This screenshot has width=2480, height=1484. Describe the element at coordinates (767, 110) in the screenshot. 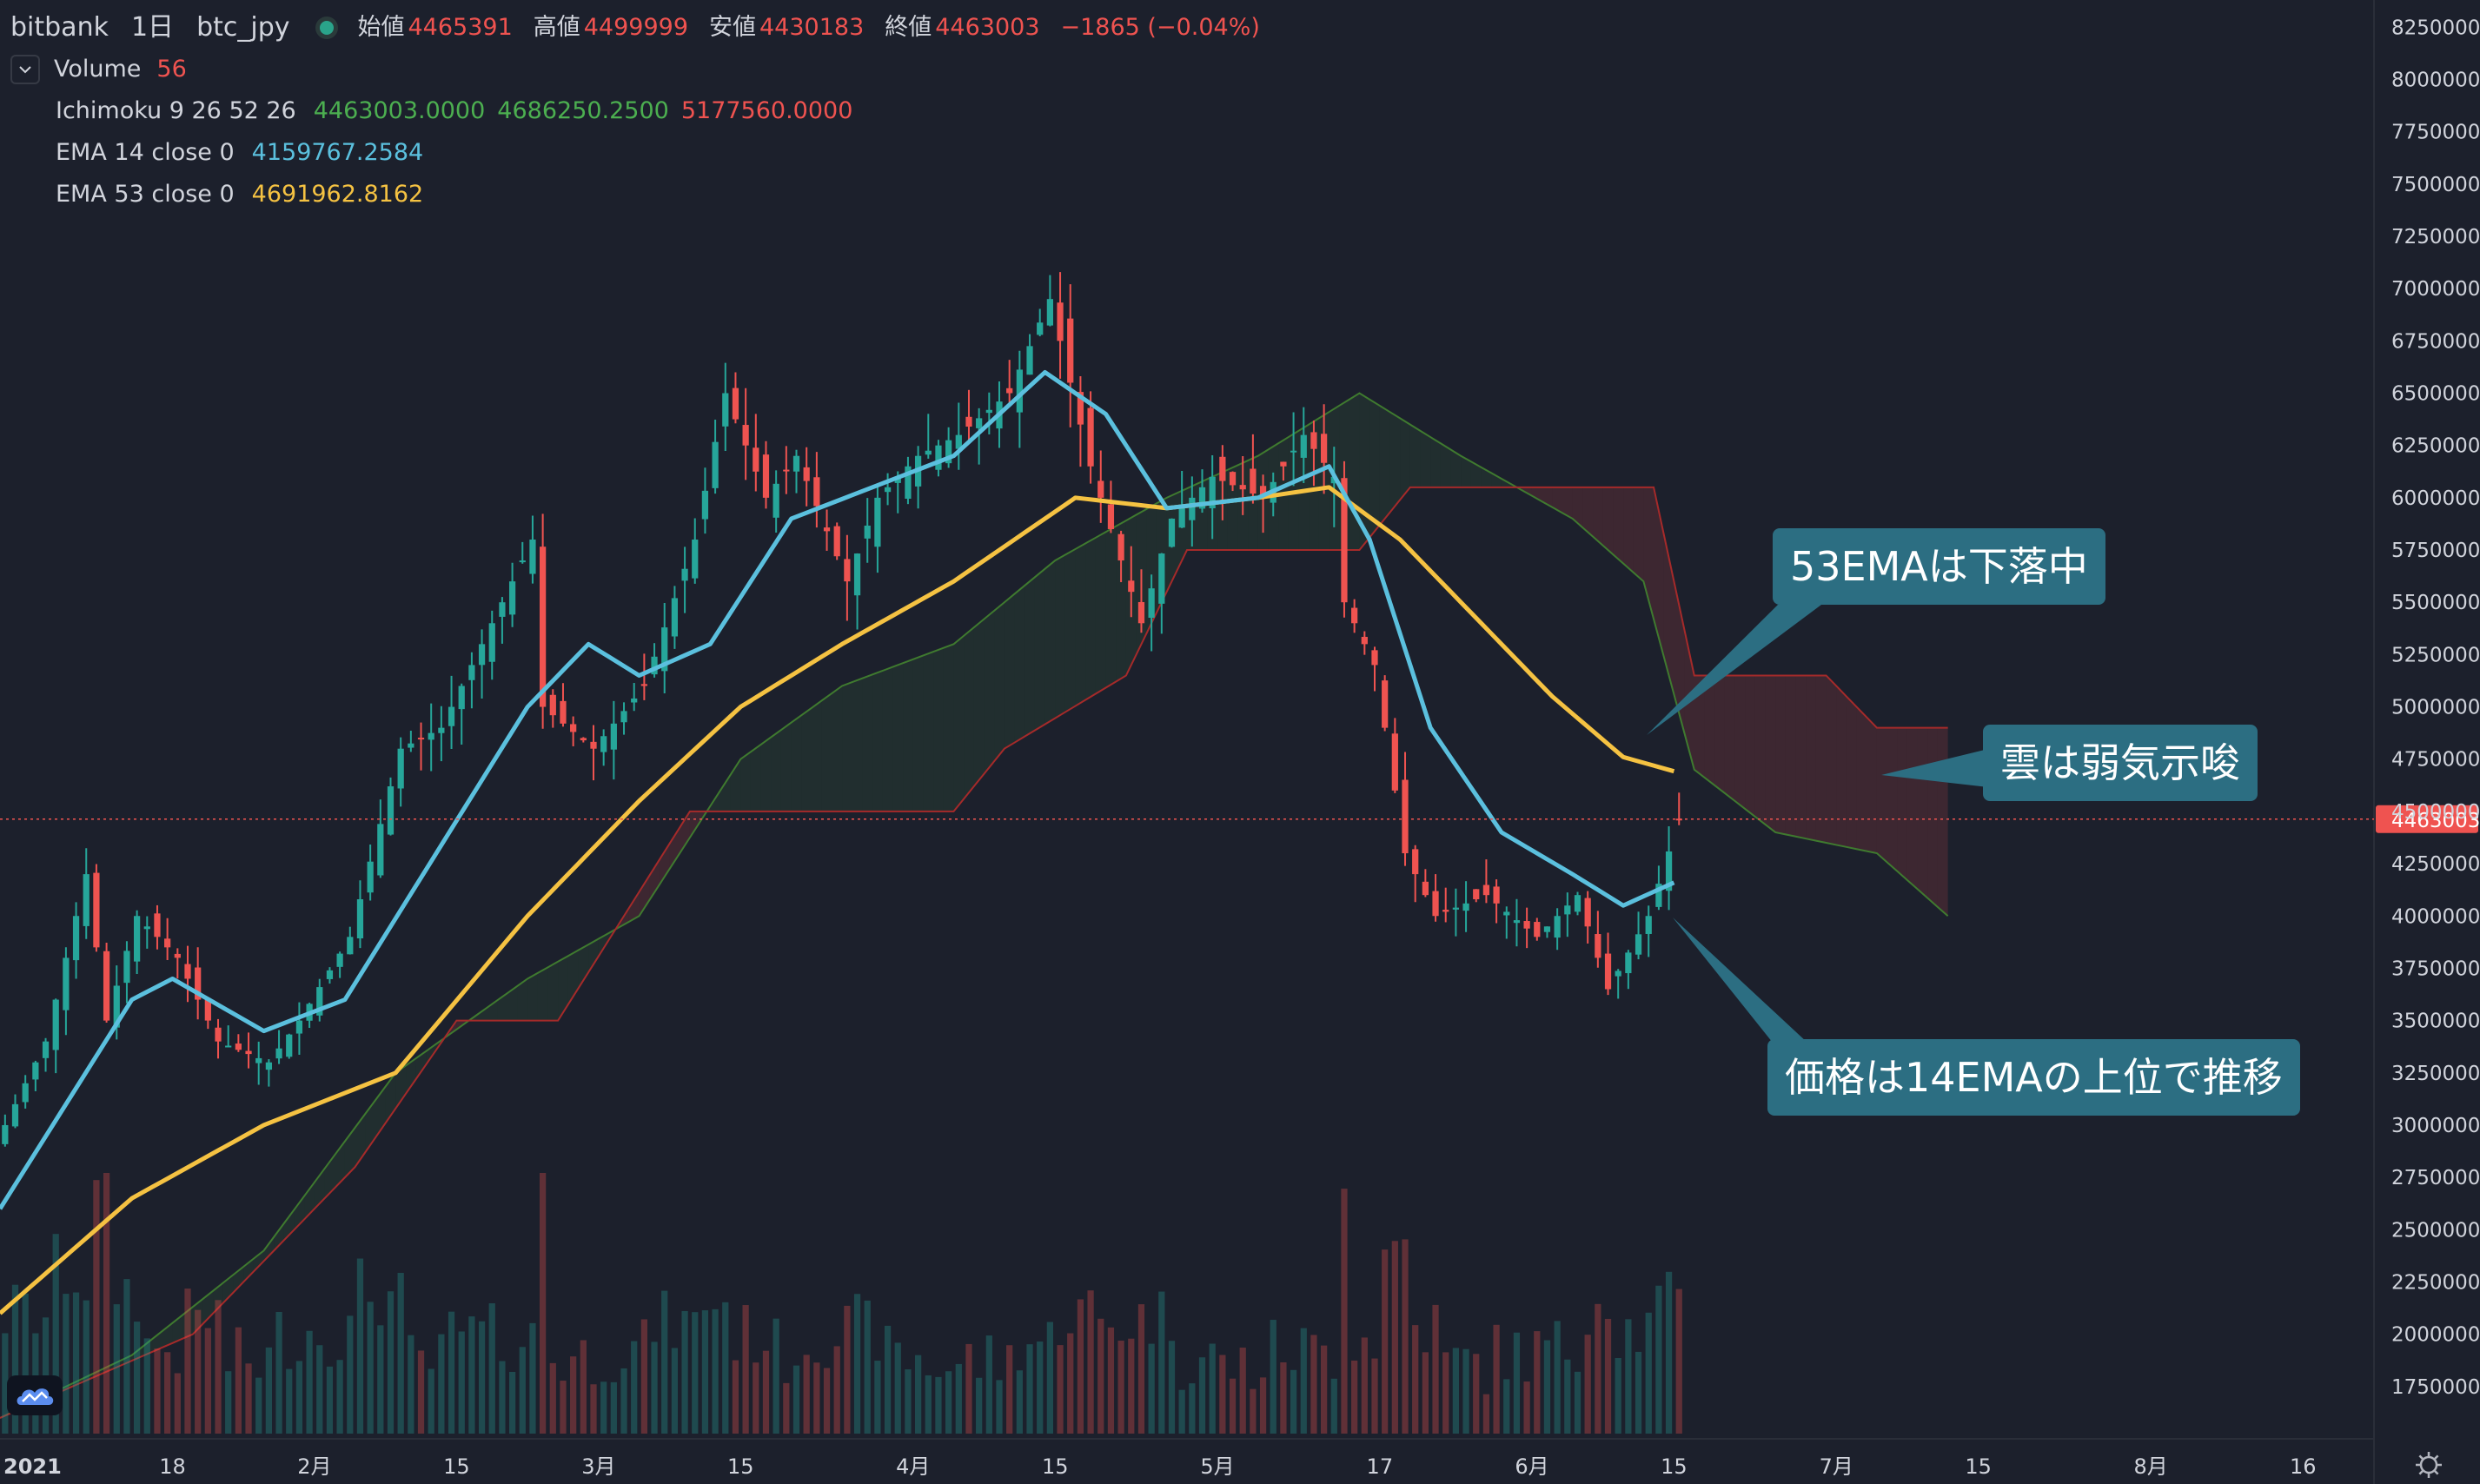

I see `ichimoku-value-3: 5177560.0000` at that location.